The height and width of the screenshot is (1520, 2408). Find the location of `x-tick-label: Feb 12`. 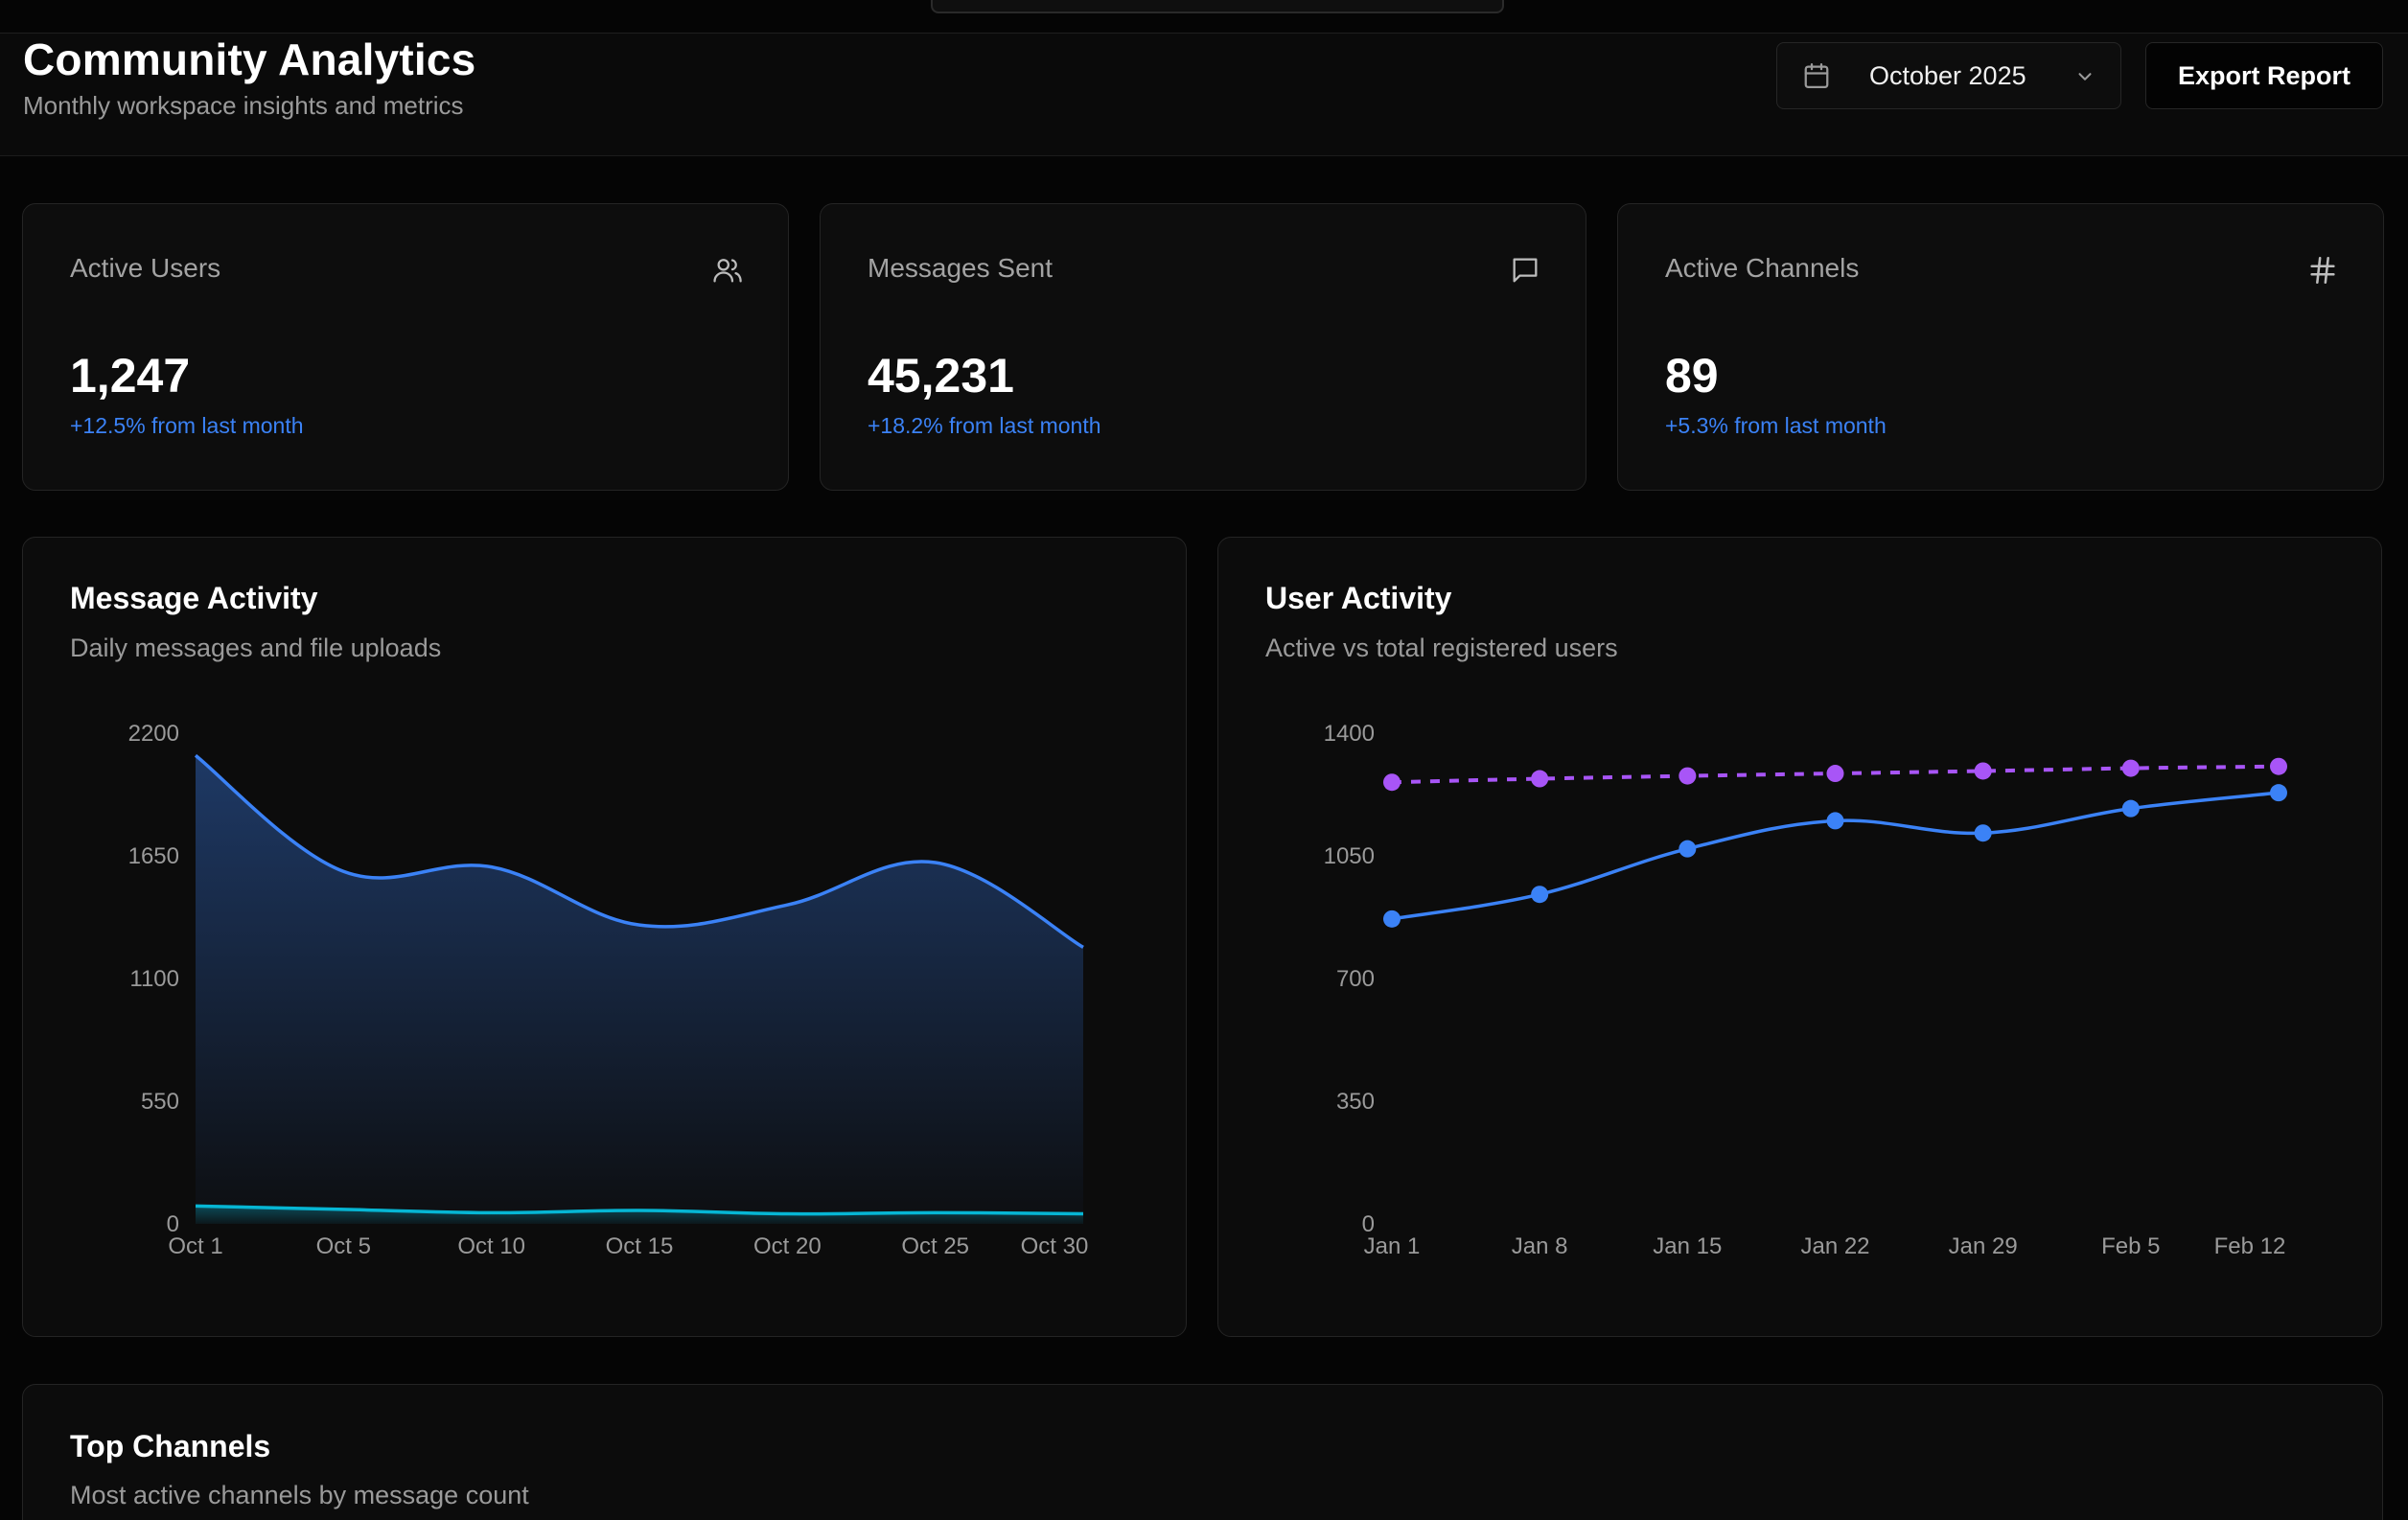

x-tick-label: Feb 12 is located at coordinates (2250, 1246).